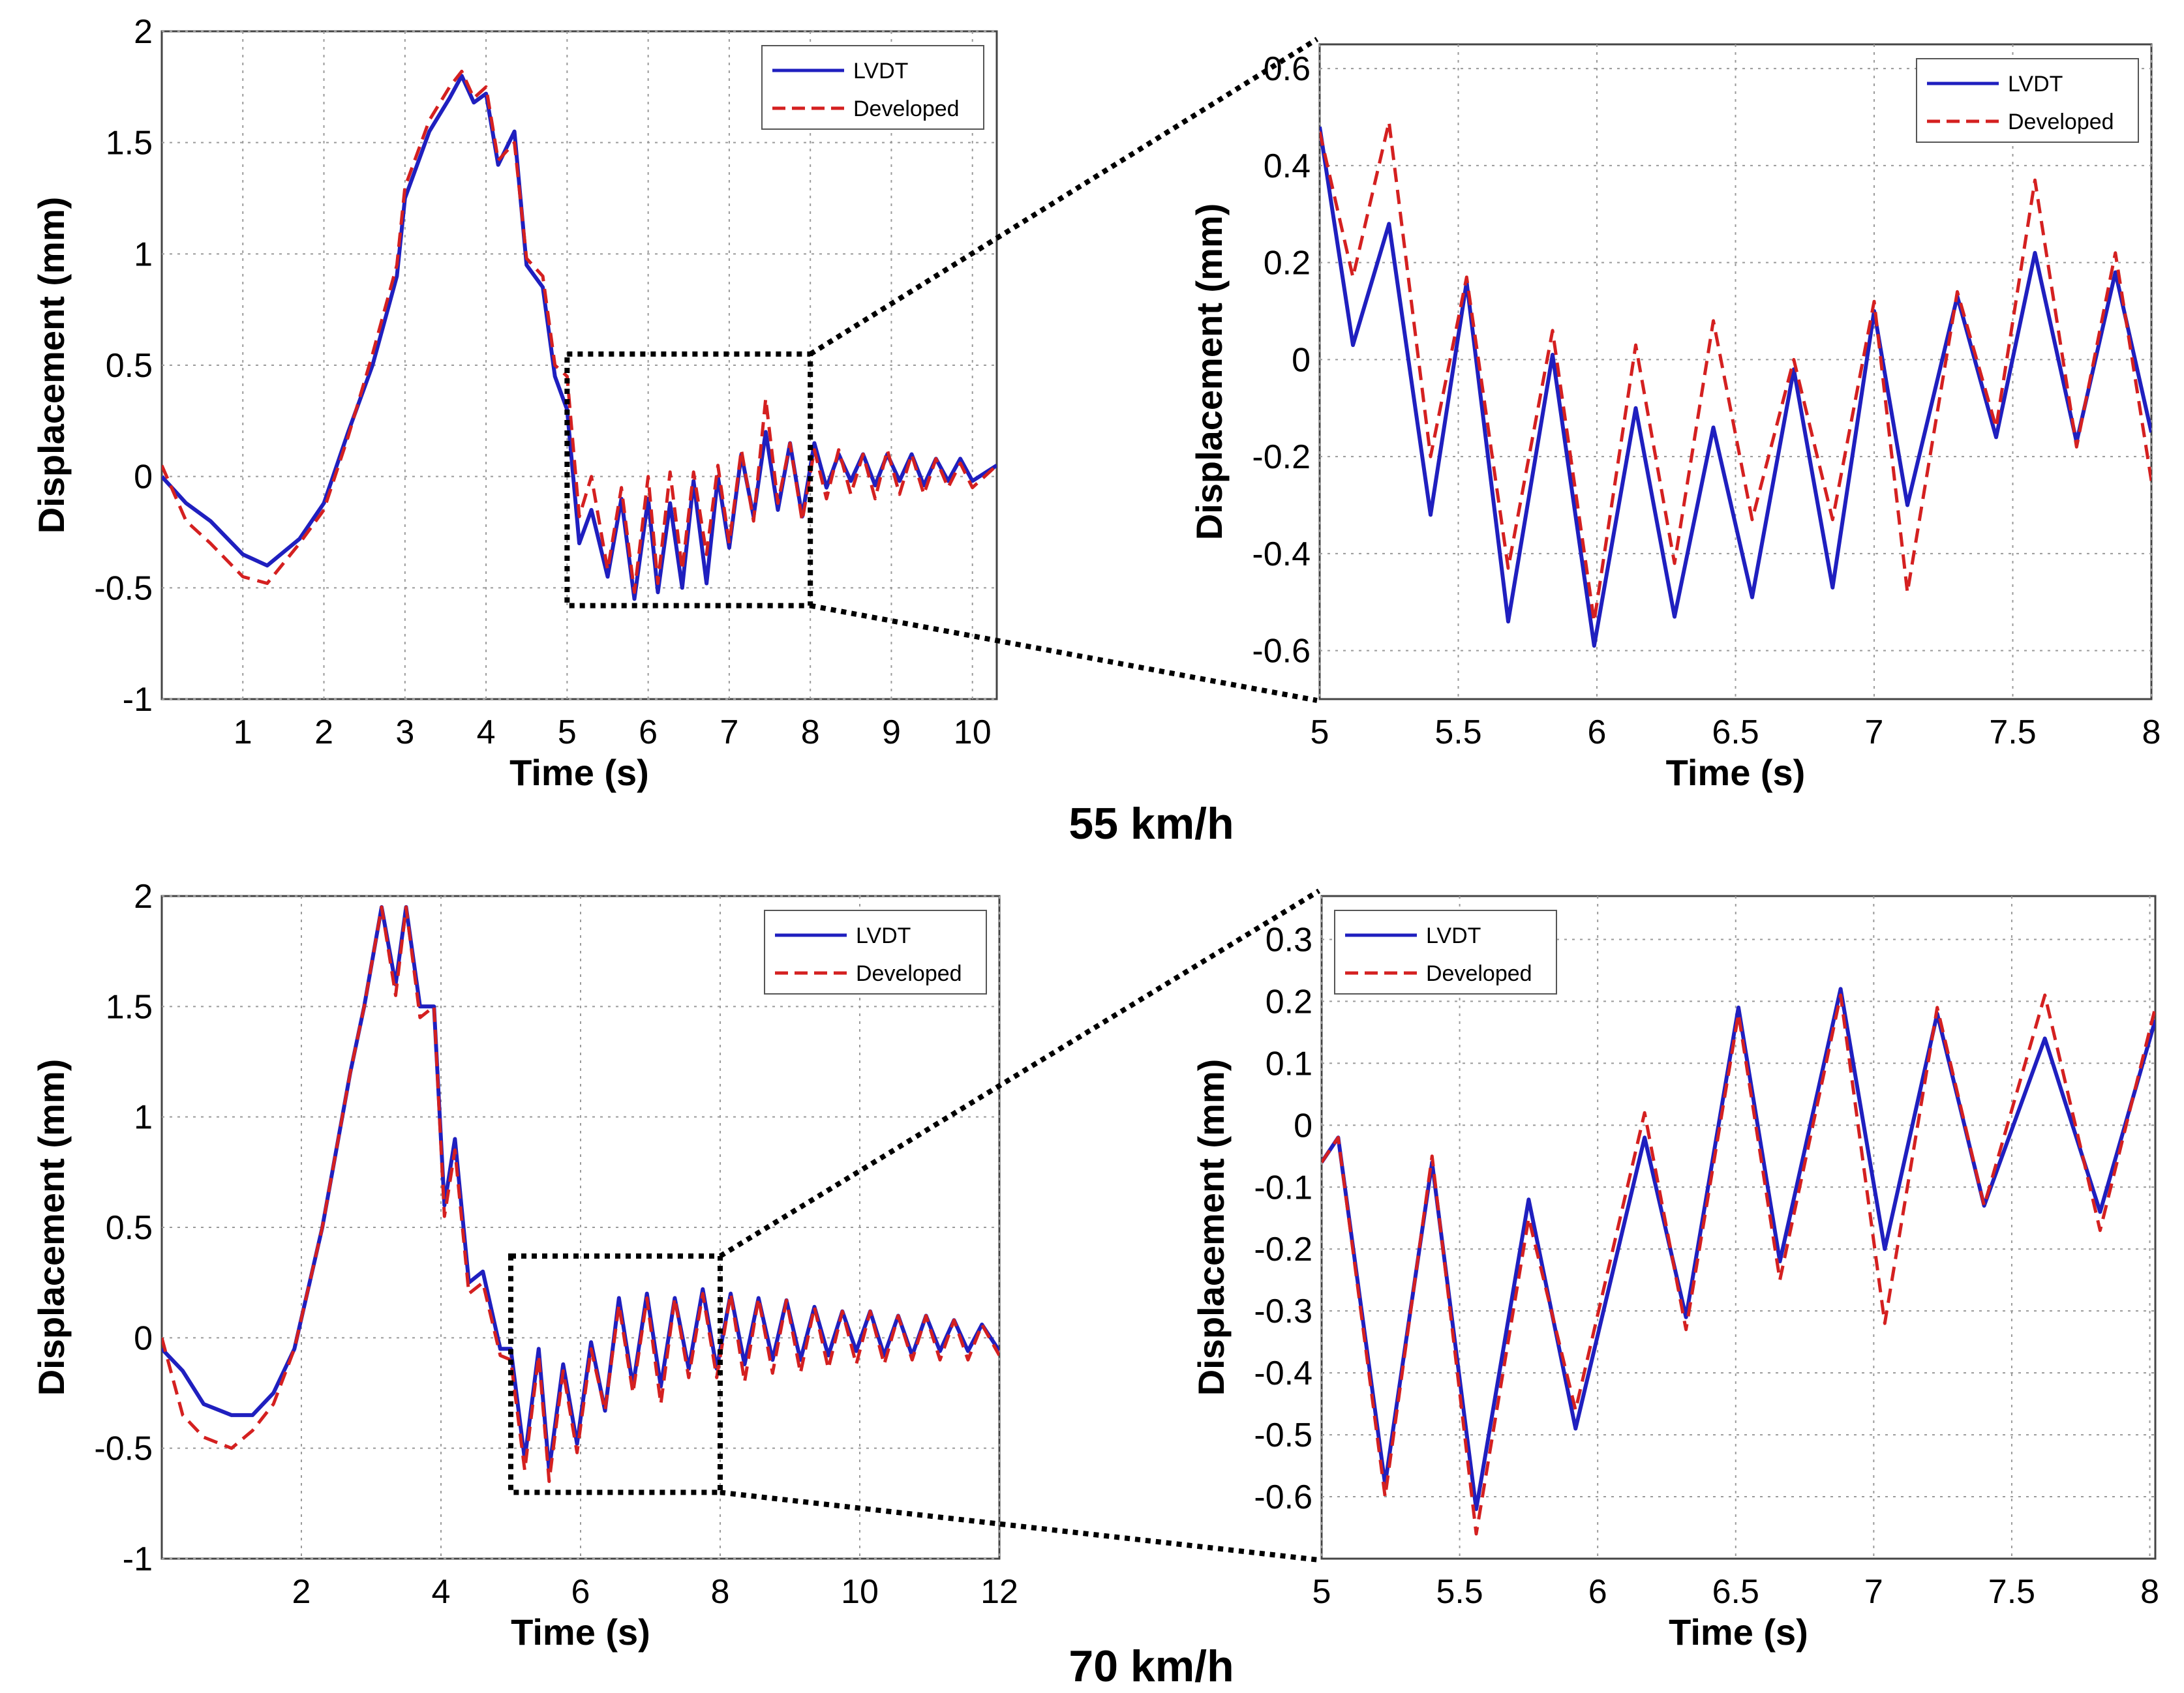  I want to click on chart1-xtick-label: 7, so click(729, 732).